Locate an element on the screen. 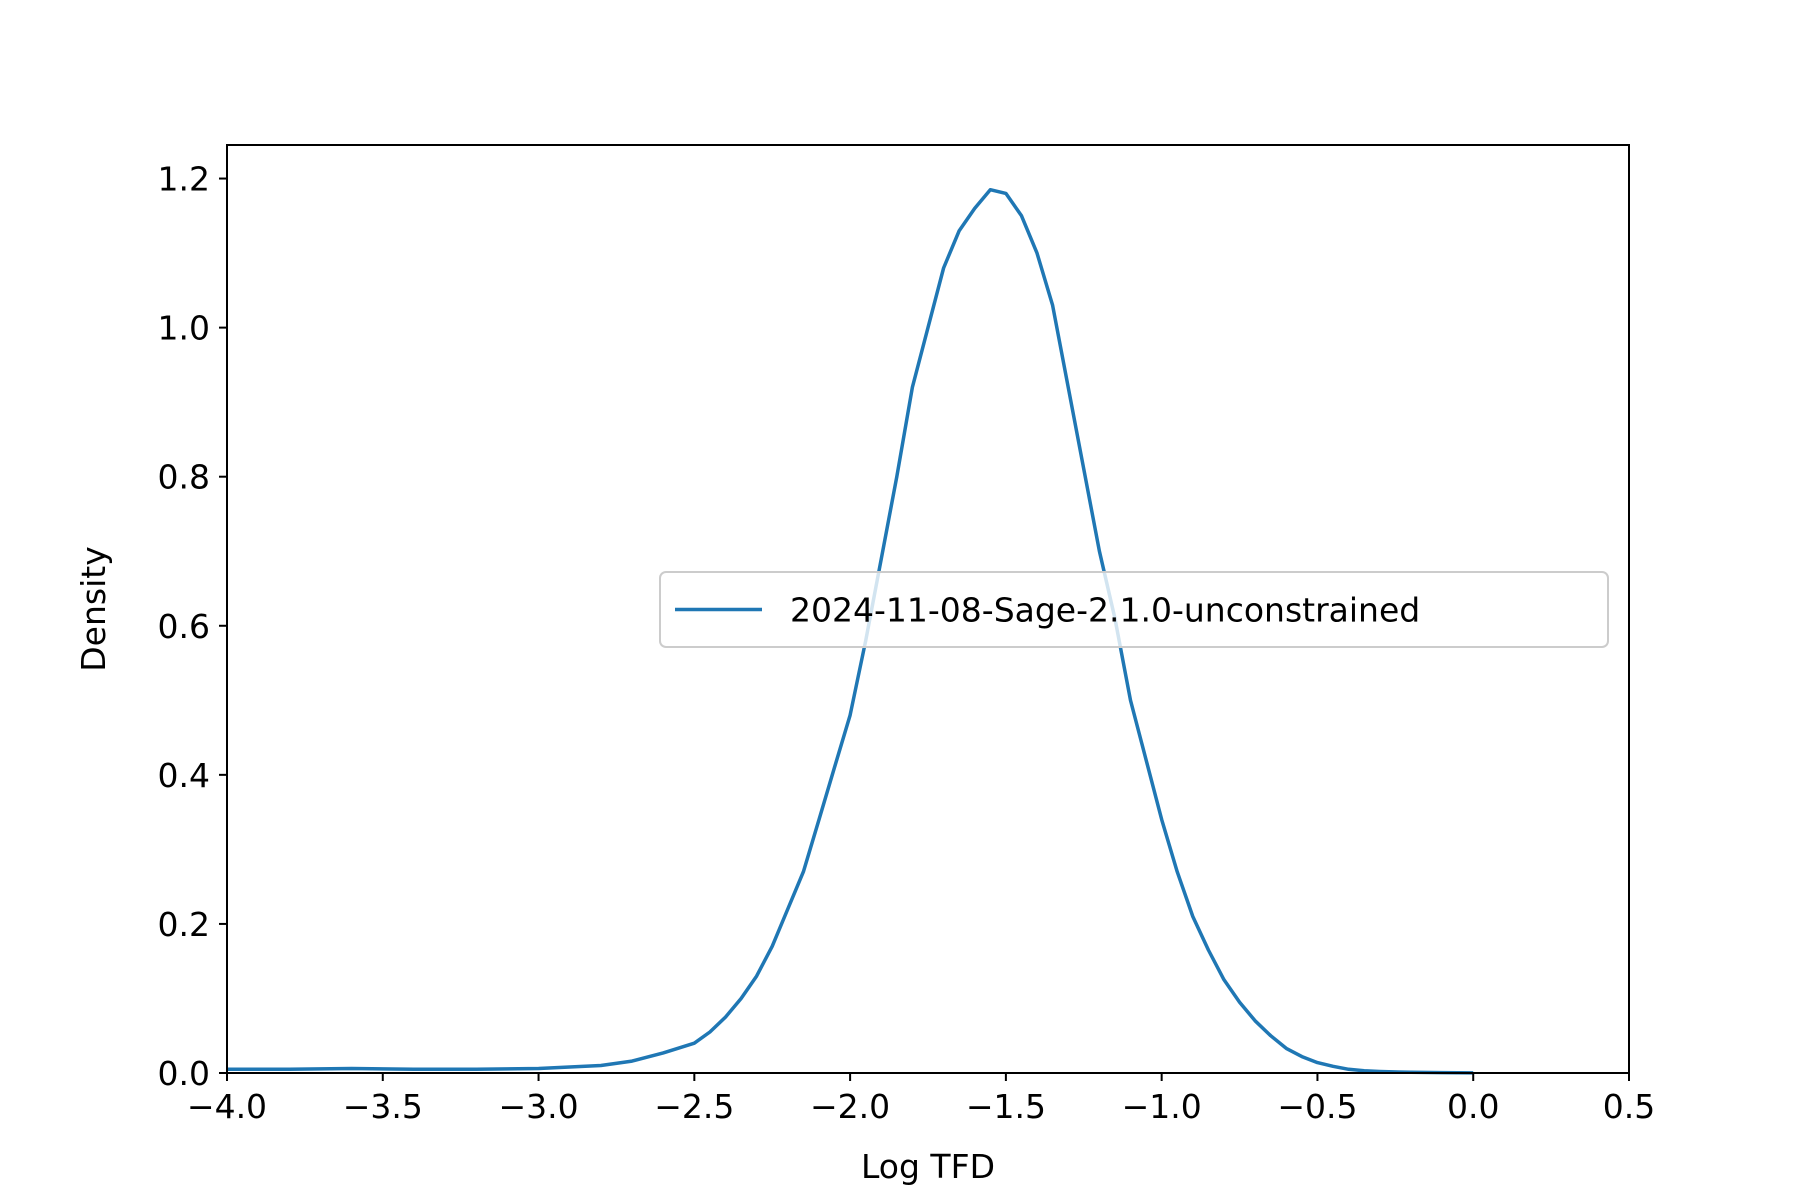 This screenshot has width=1800, height=1200. x-tick-label: −1.0 is located at coordinates (1162, 1106).